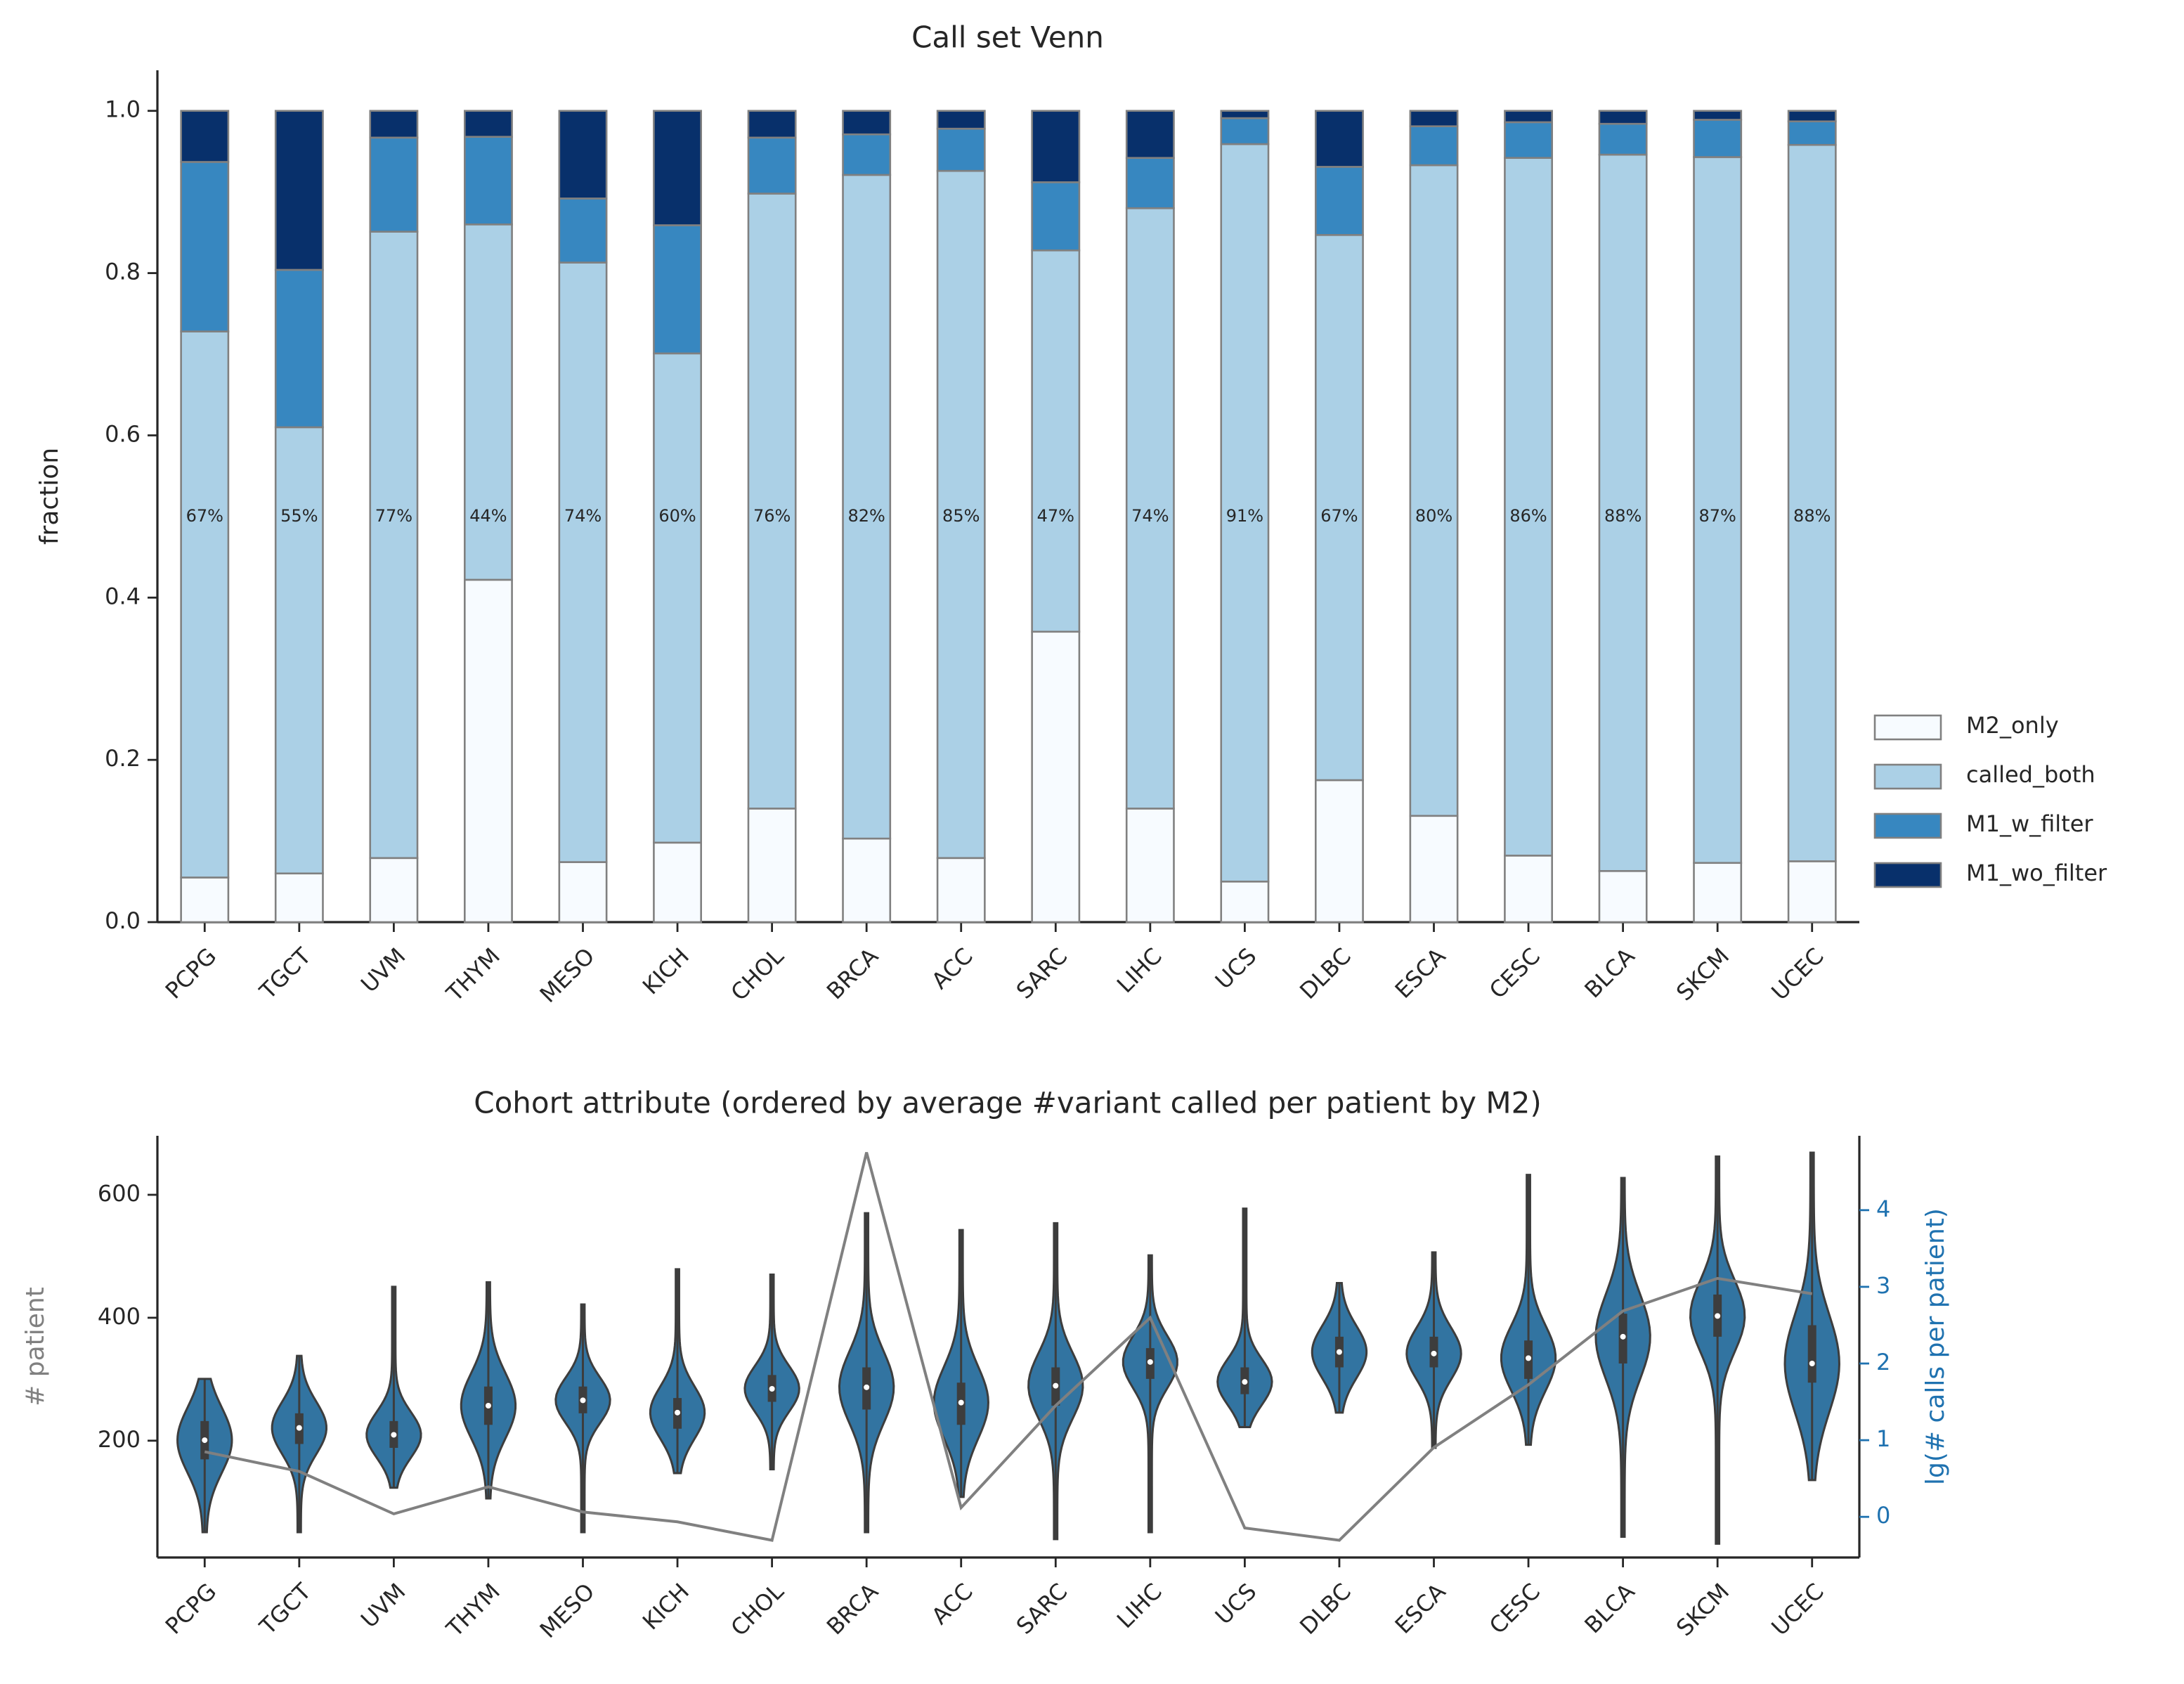 This screenshot has height=1684, width=2184. What do you see at coordinates (1883, 1209) in the screenshot?
I see `y-tick-label: 4` at bounding box center [1883, 1209].